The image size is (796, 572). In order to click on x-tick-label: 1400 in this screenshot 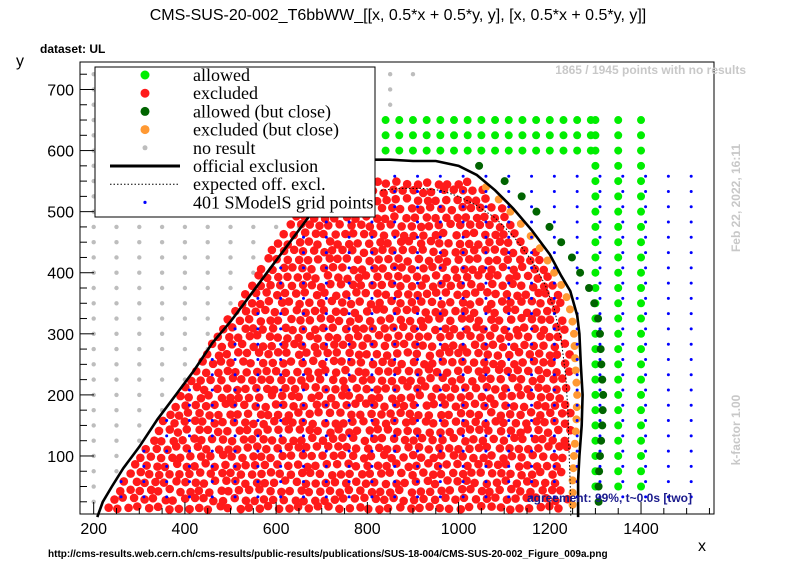, I will do `click(641, 529)`.